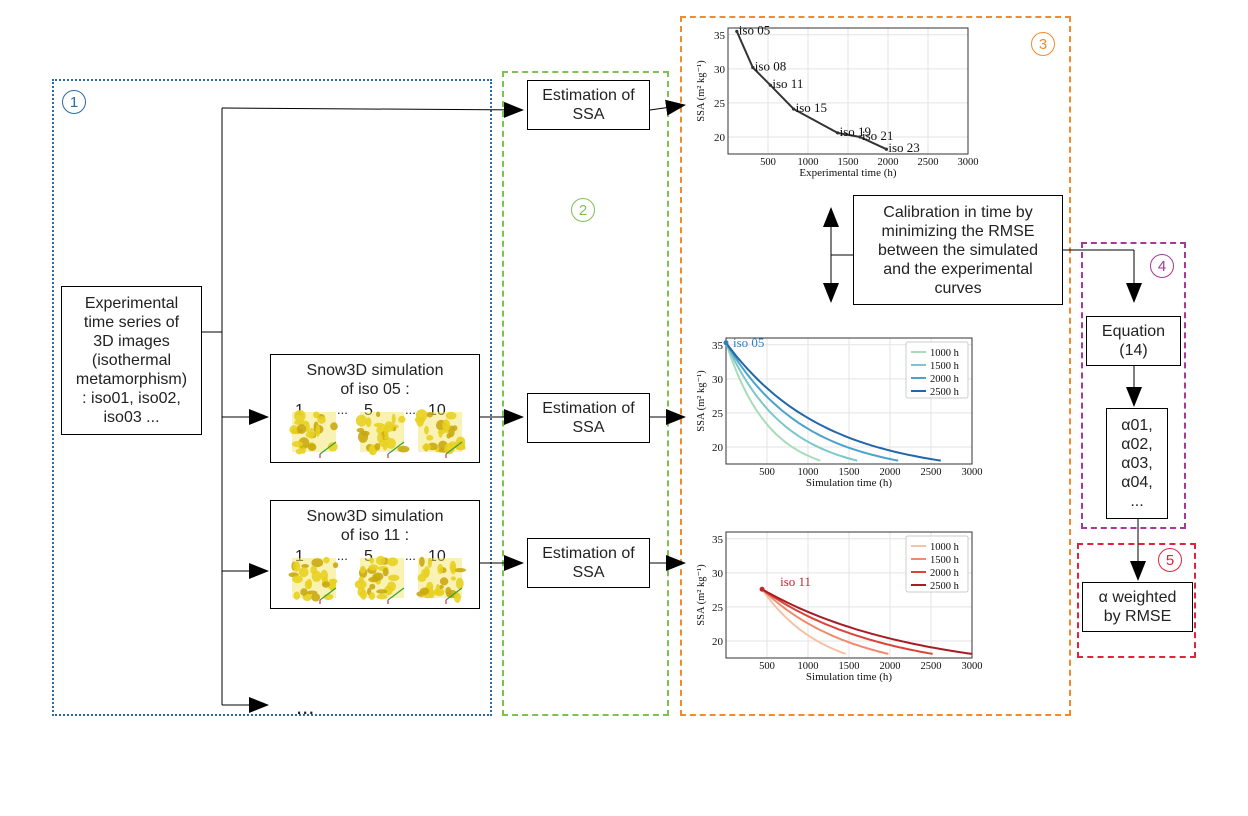 This screenshot has width=1248, height=816. I want to click on simulation-iso11-label: Snow3D simulation of iso 11 :, so click(375, 526).